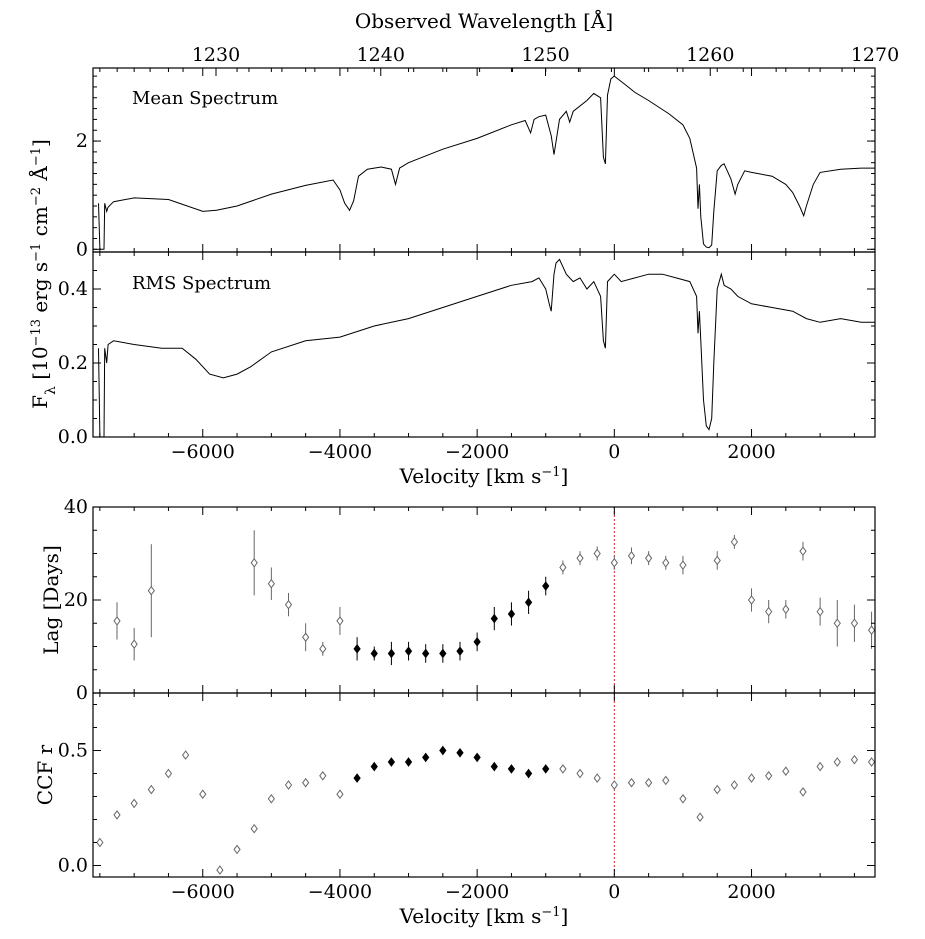  What do you see at coordinates (484, 476) in the screenshot?
I see `velocity-axis-title-upper: Velocity [km s−1]` at bounding box center [484, 476].